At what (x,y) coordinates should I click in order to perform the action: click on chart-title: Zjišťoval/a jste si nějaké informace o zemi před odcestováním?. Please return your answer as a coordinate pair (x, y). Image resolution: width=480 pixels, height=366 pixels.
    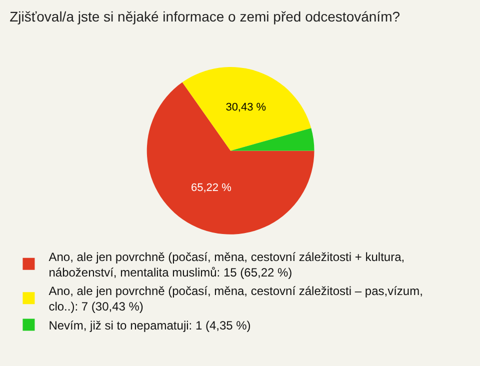
    Looking at the image, I should click on (205, 16).